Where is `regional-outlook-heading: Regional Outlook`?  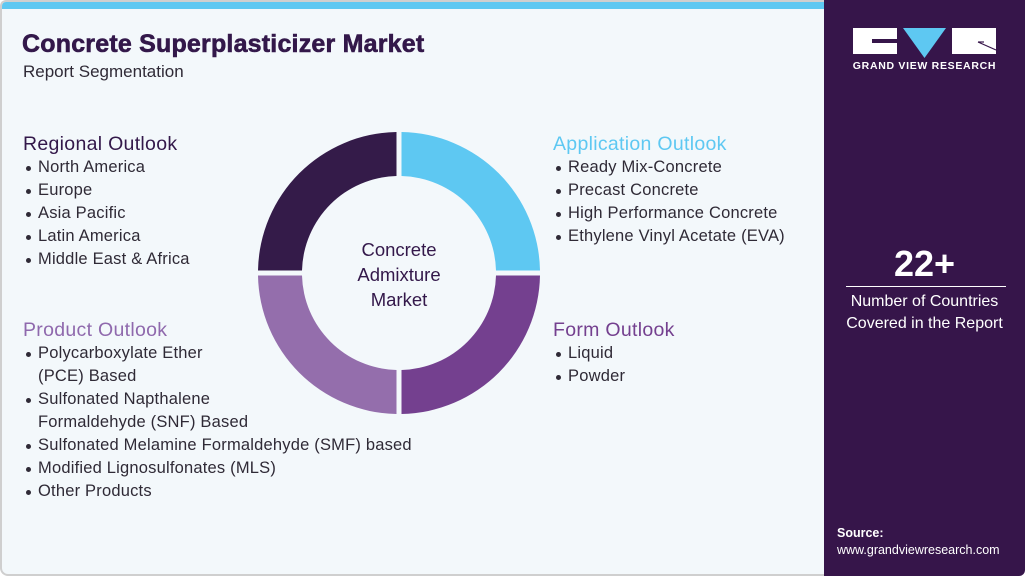 regional-outlook-heading: Regional Outlook is located at coordinates (100, 144).